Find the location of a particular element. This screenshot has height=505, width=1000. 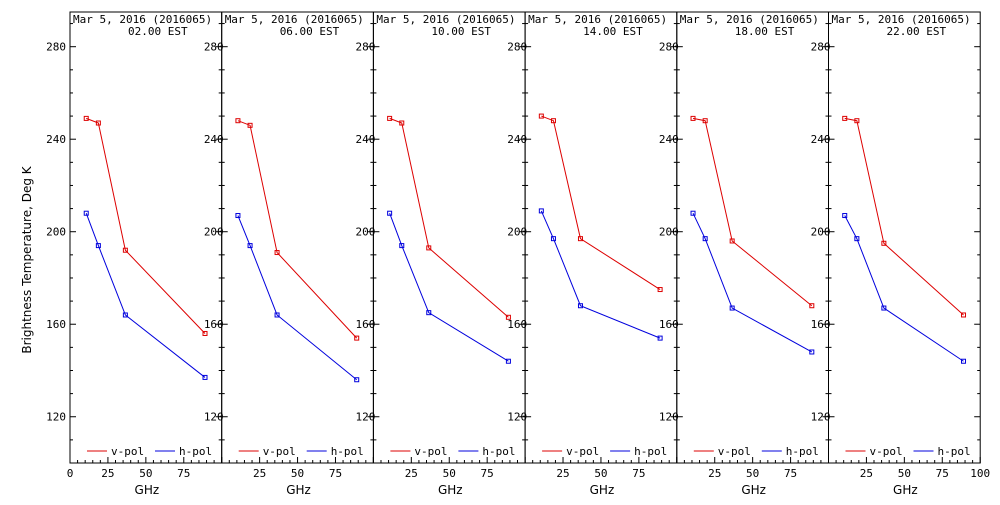

panel-title-time: 10.00 EST is located at coordinates (461, 31).